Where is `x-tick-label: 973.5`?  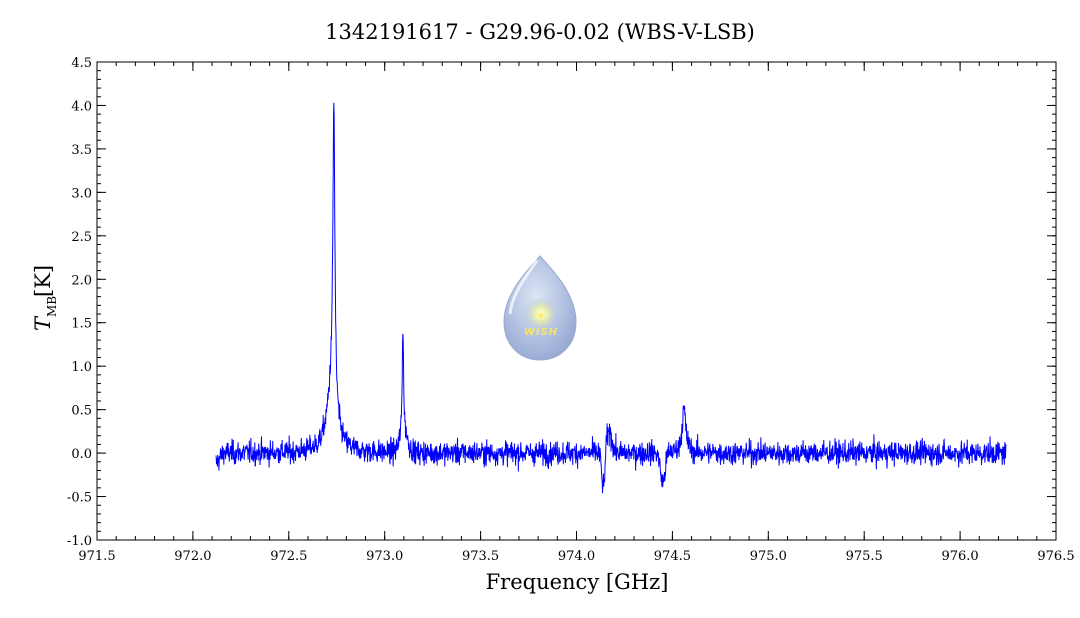 x-tick-label: 973.5 is located at coordinates (480, 556).